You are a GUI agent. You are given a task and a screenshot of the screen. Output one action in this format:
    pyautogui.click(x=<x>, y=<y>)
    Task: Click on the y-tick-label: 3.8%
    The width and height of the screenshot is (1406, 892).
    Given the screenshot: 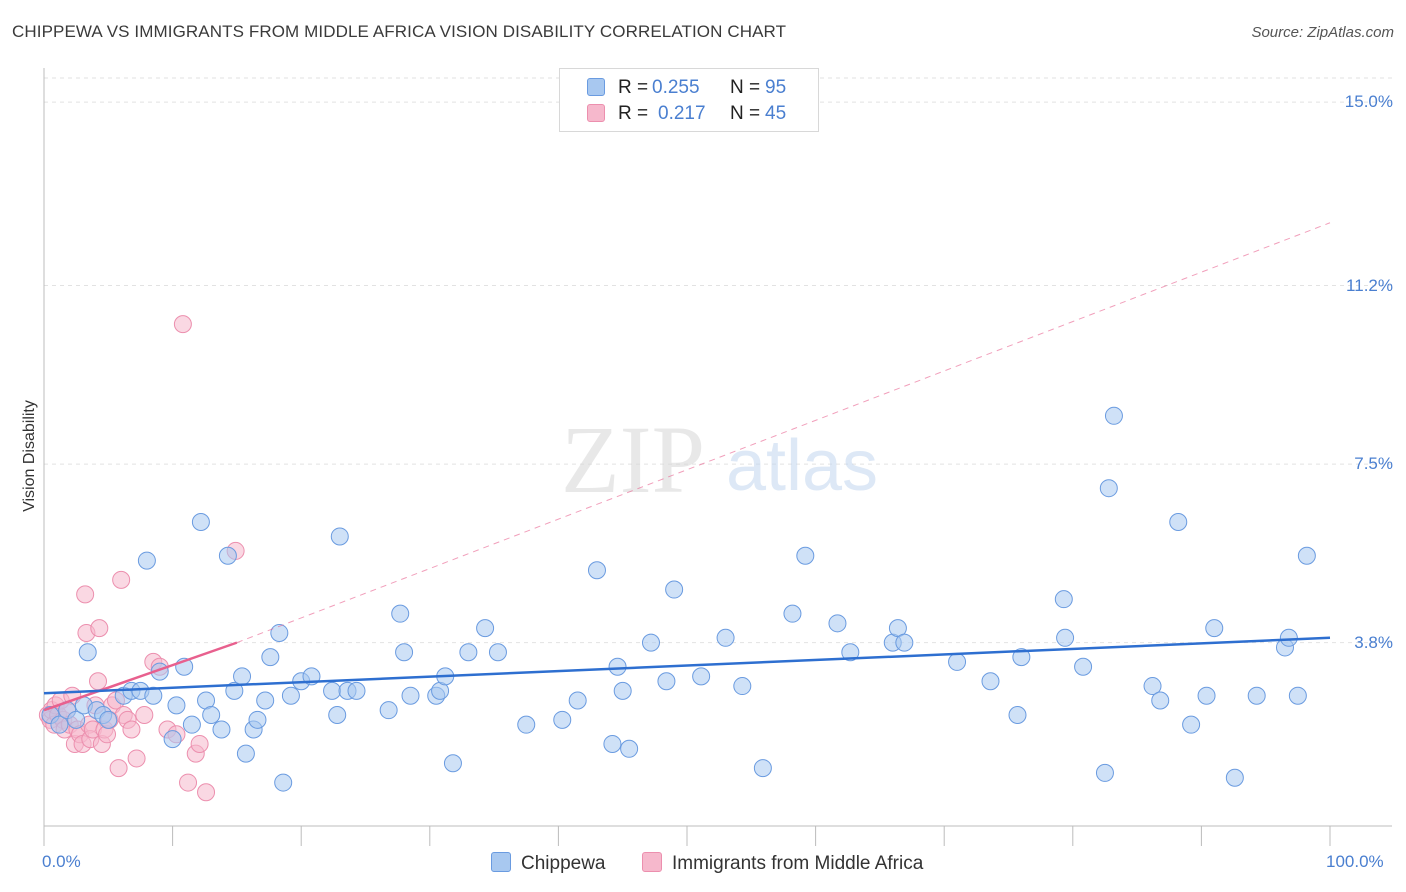 What is the action you would take?
    pyautogui.click(x=1373, y=642)
    